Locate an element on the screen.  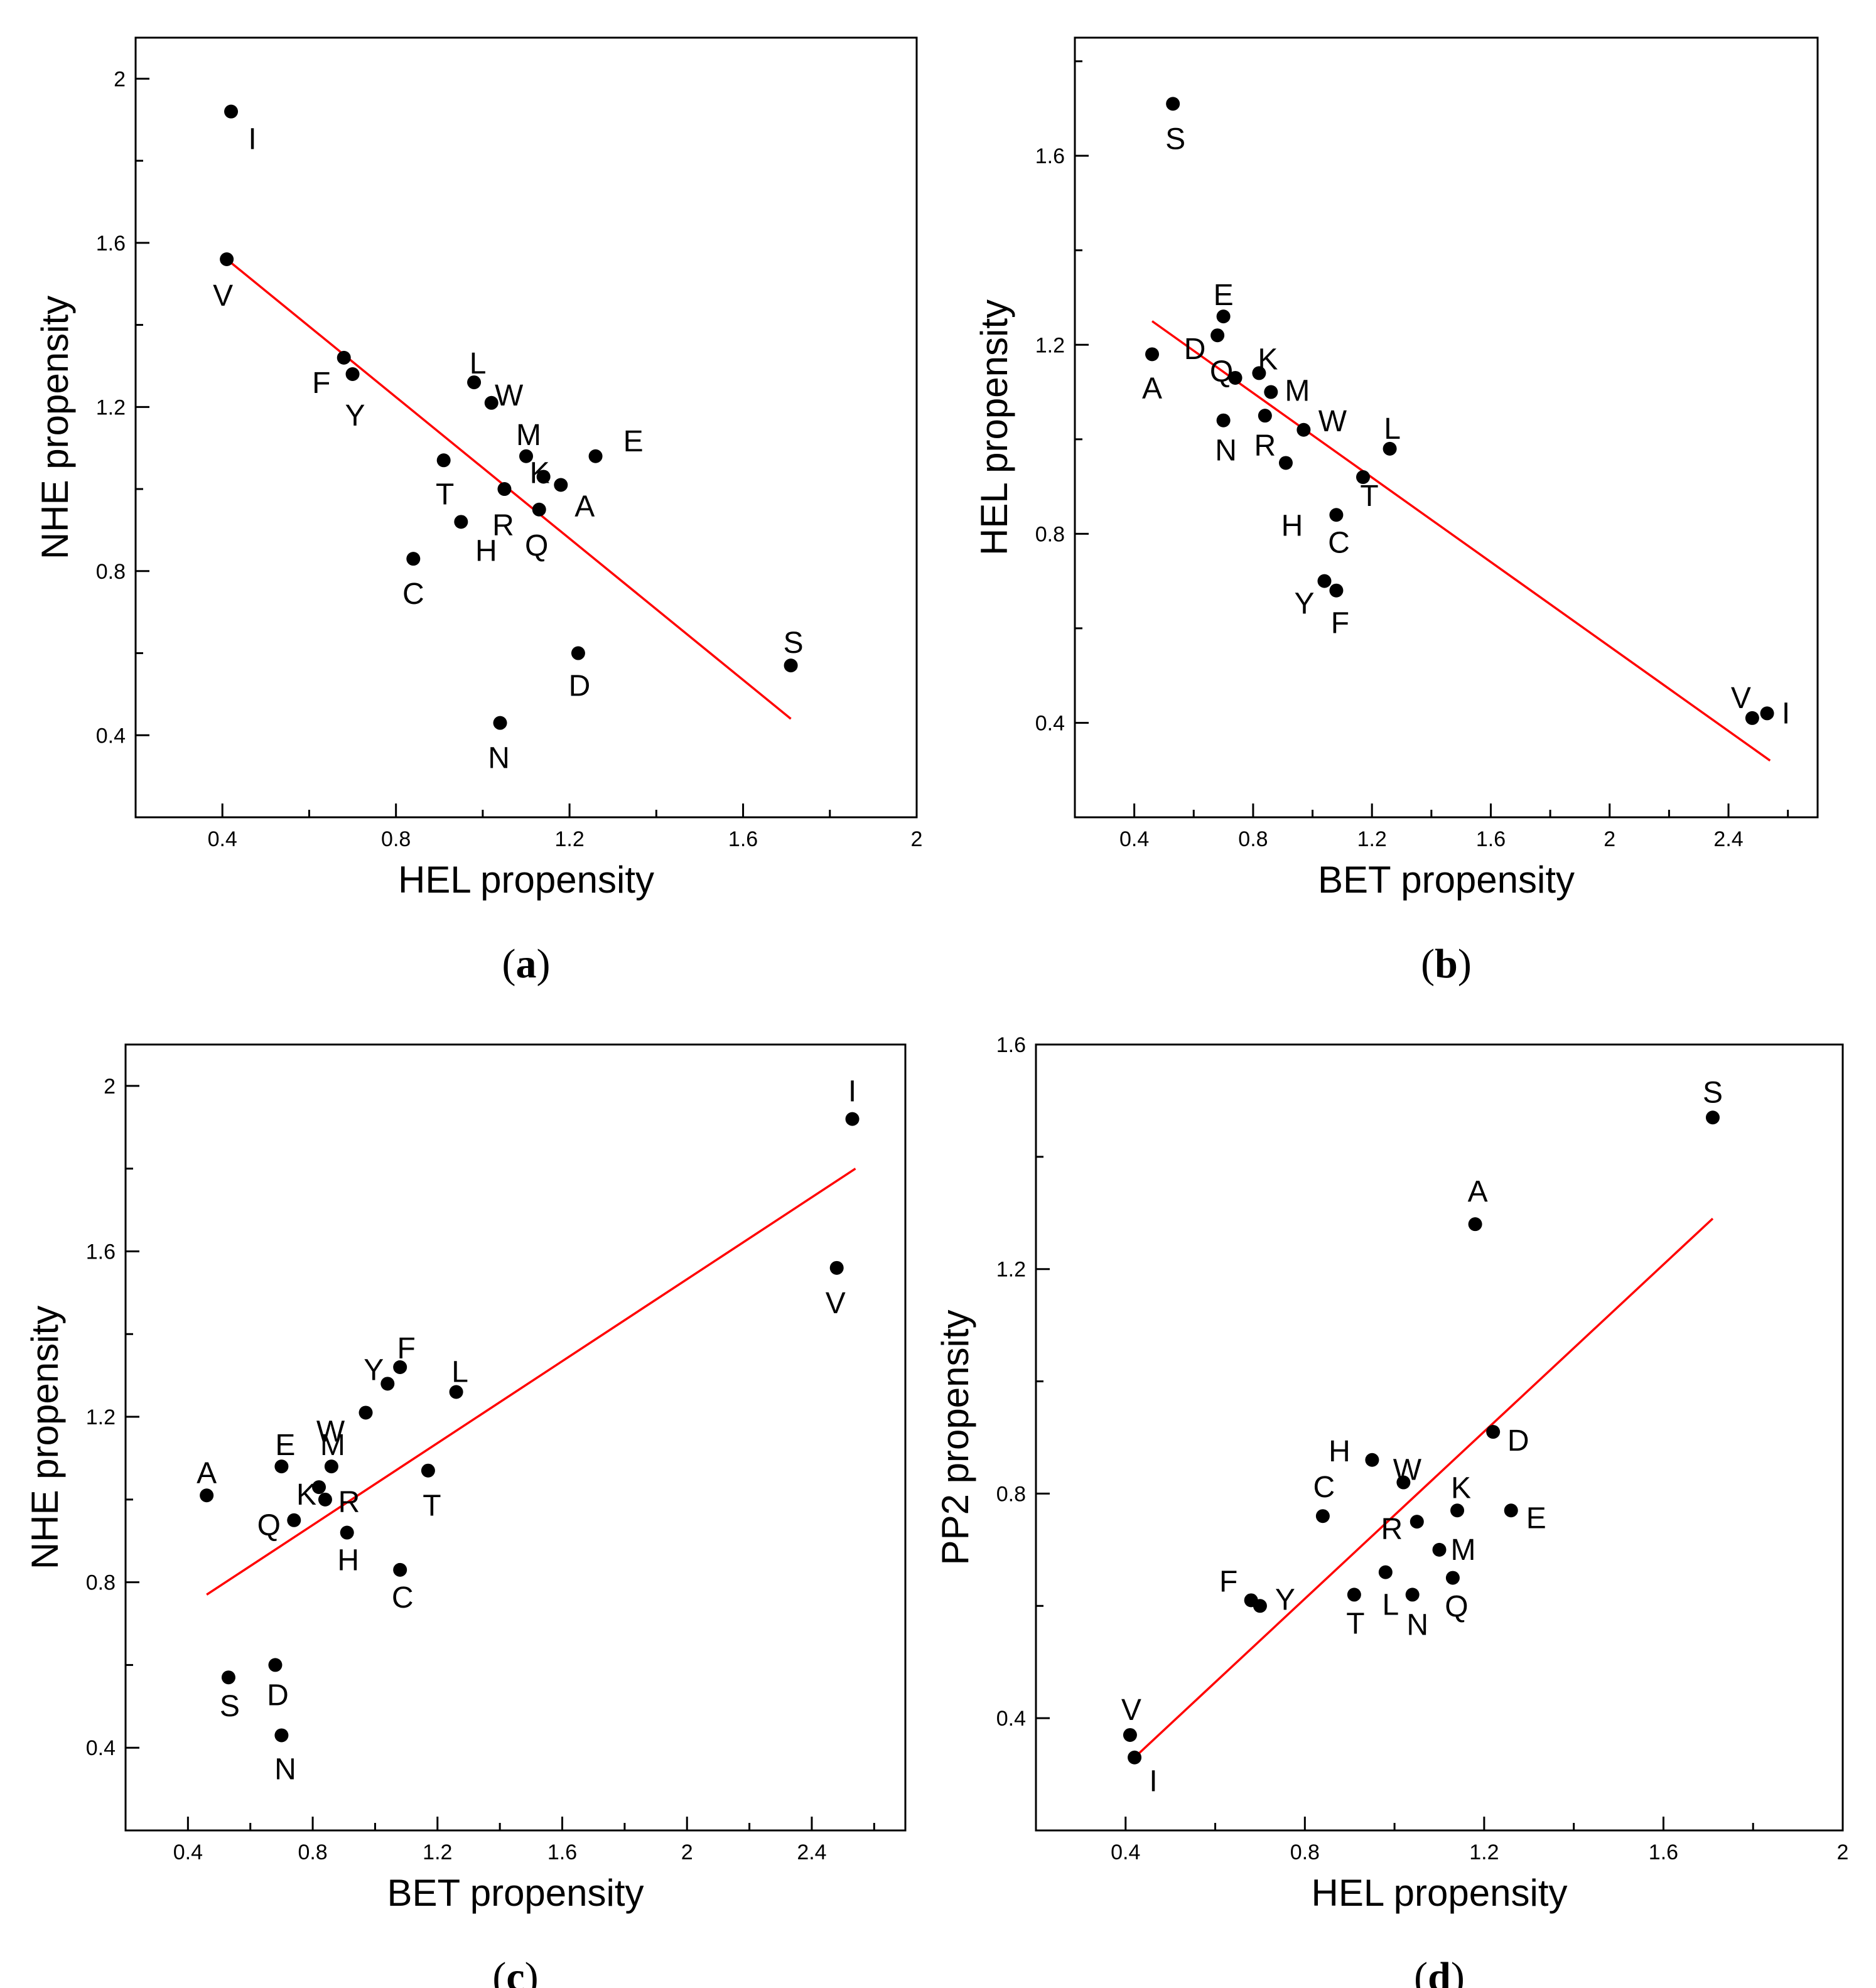
point-label-Y: Y is located at coordinates (1285, 1599).